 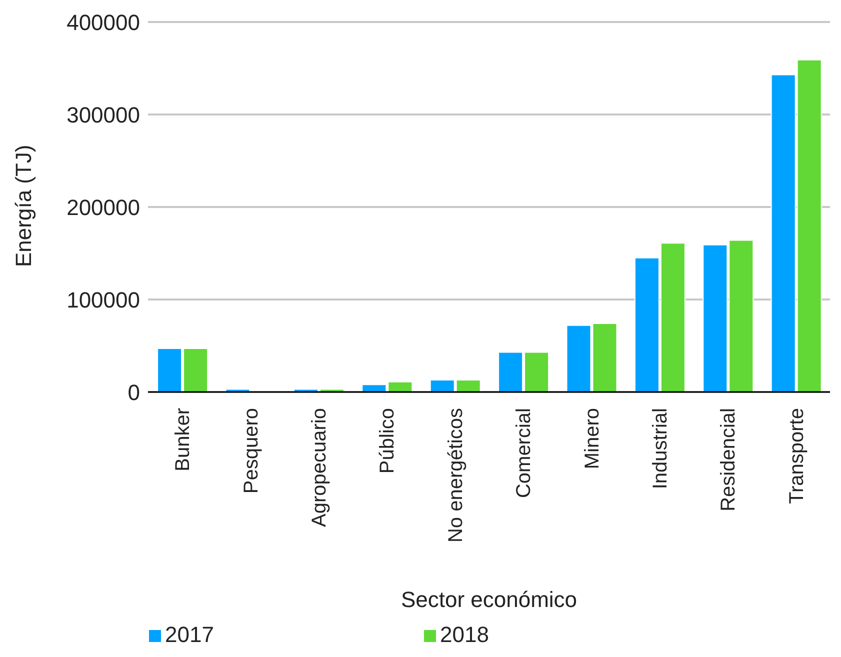 I want to click on legend-label: 2018, so click(x=464, y=634).